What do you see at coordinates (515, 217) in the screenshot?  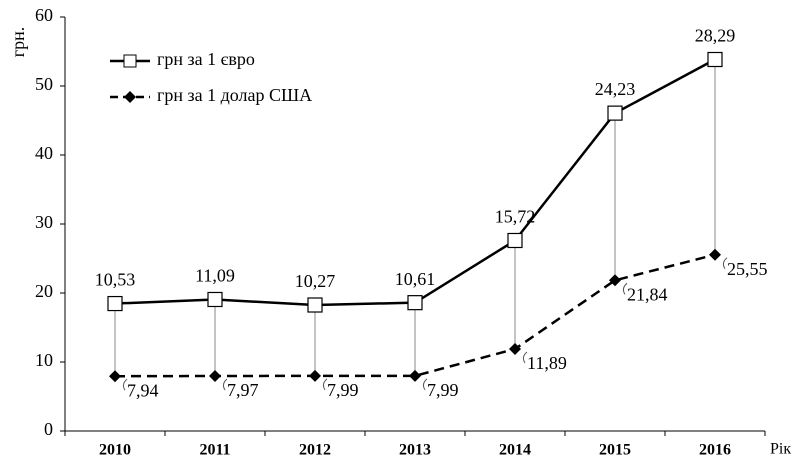 I see `data-label: 15,72` at bounding box center [515, 217].